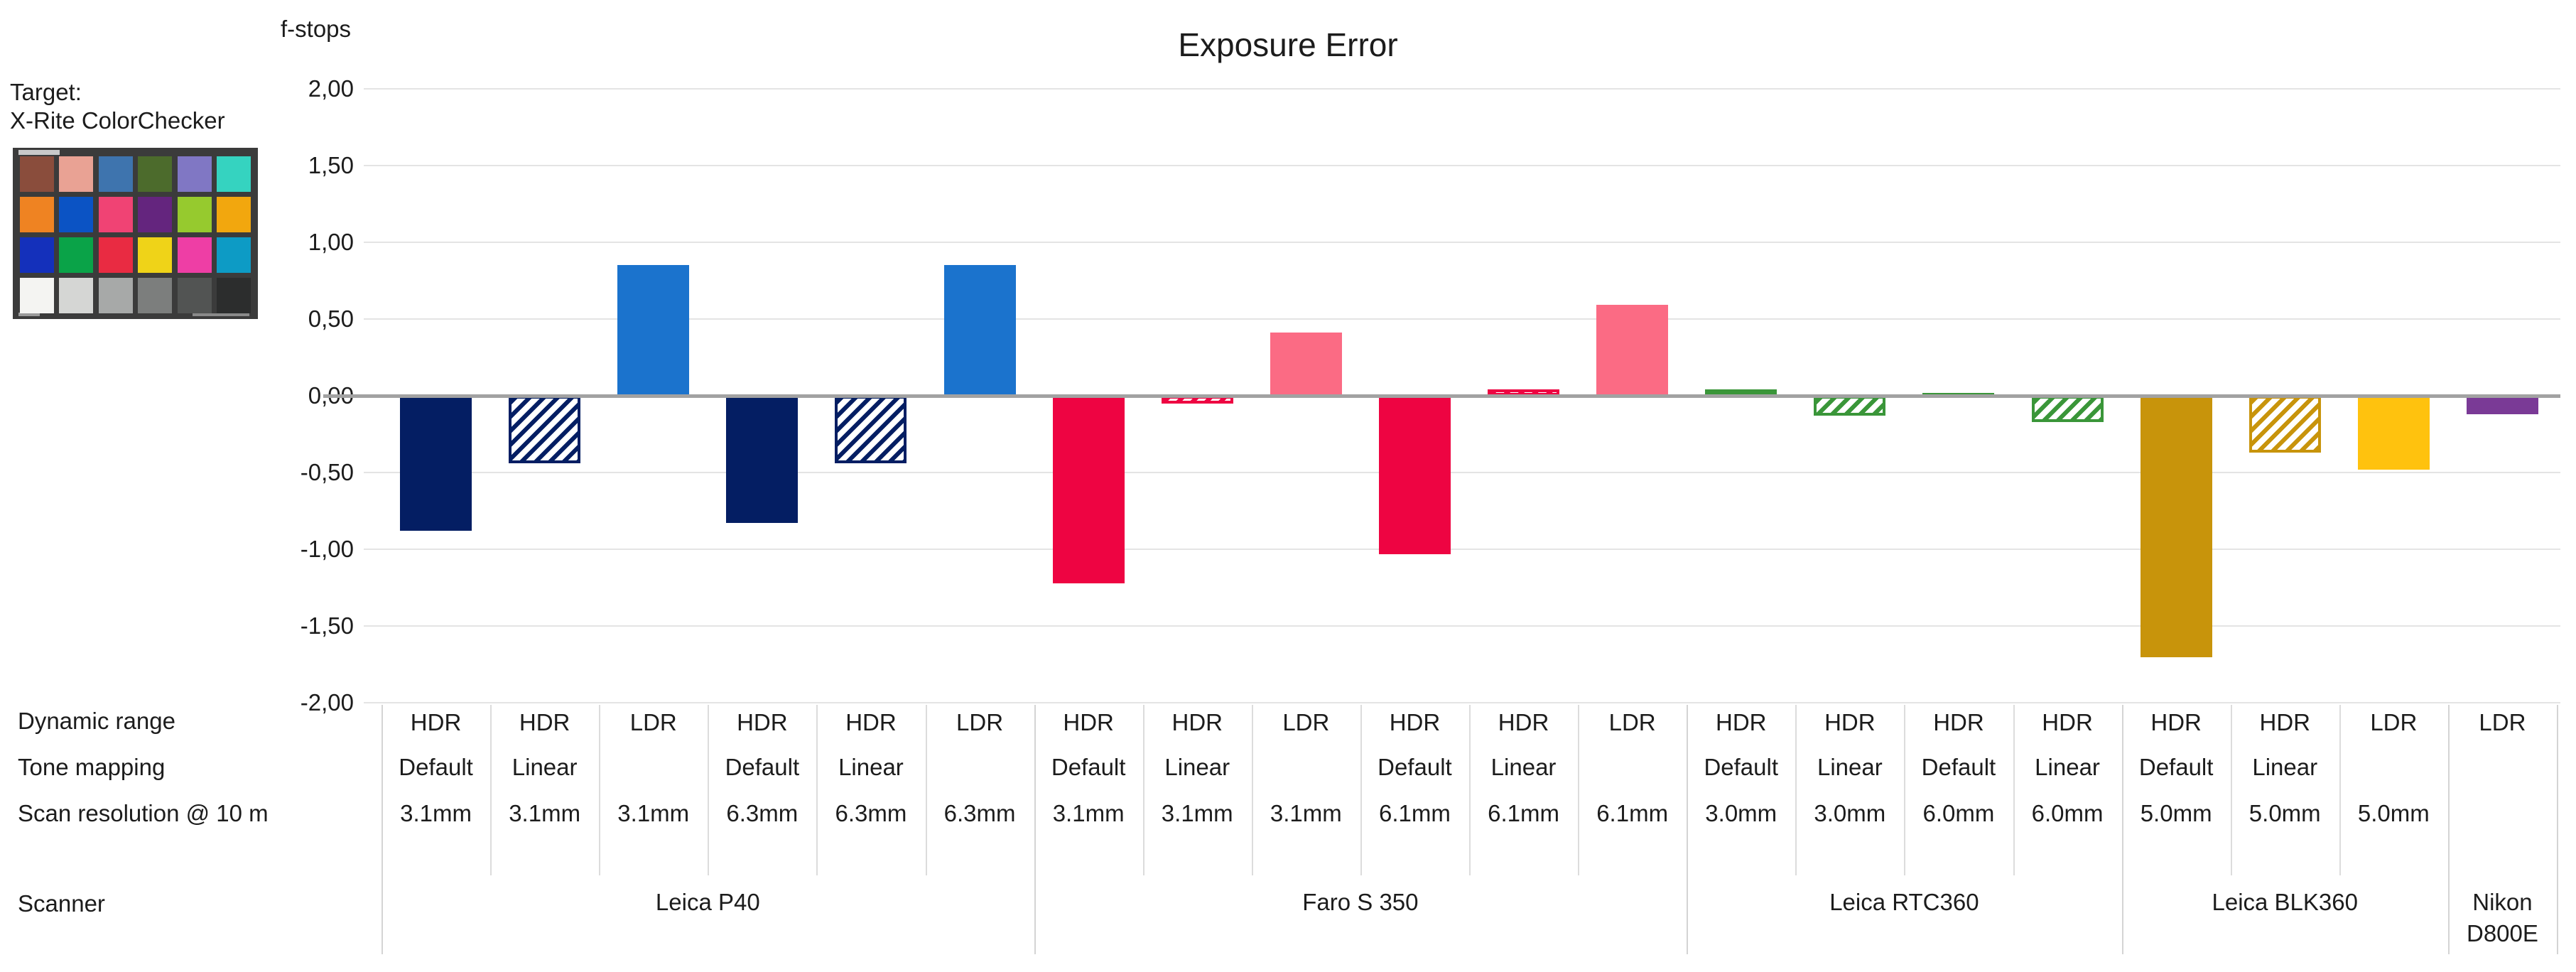  What do you see at coordinates (2502, 917) in the screenshot?
I see `scanner-name-cell: Nikon D800E` at bounding box center [2502, 917].